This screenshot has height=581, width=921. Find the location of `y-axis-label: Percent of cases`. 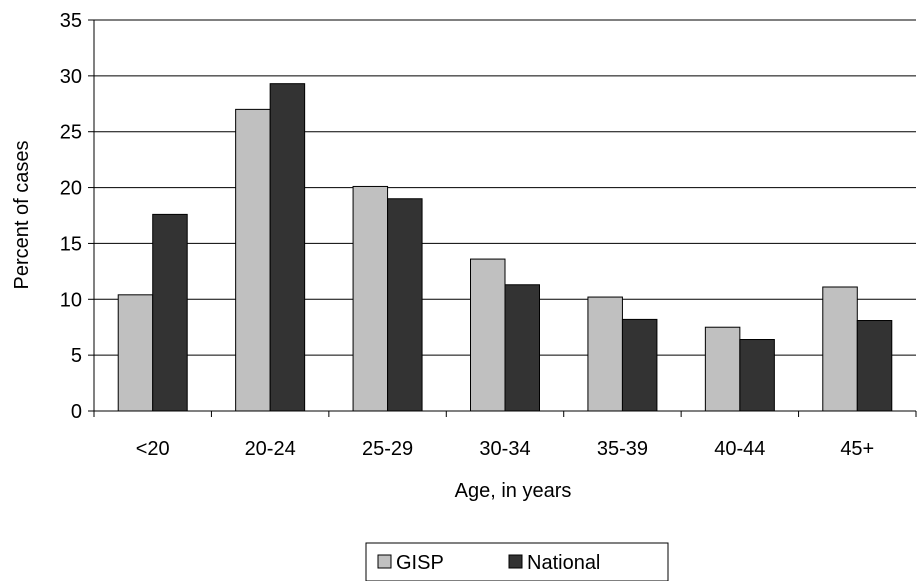

y-axis-label: Percent of cases is located at coordinates (22, 215).